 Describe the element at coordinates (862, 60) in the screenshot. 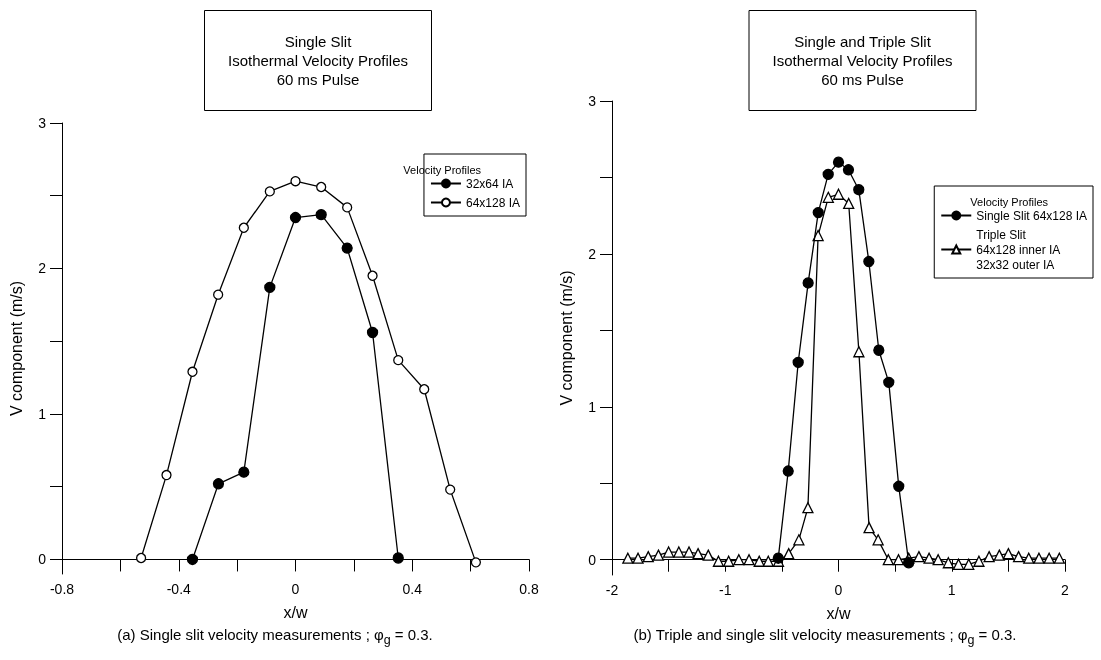

I see `chart-title: Single and Triple Slit Isothermal Velocity Profiles 60 ms Pulse` at that location.